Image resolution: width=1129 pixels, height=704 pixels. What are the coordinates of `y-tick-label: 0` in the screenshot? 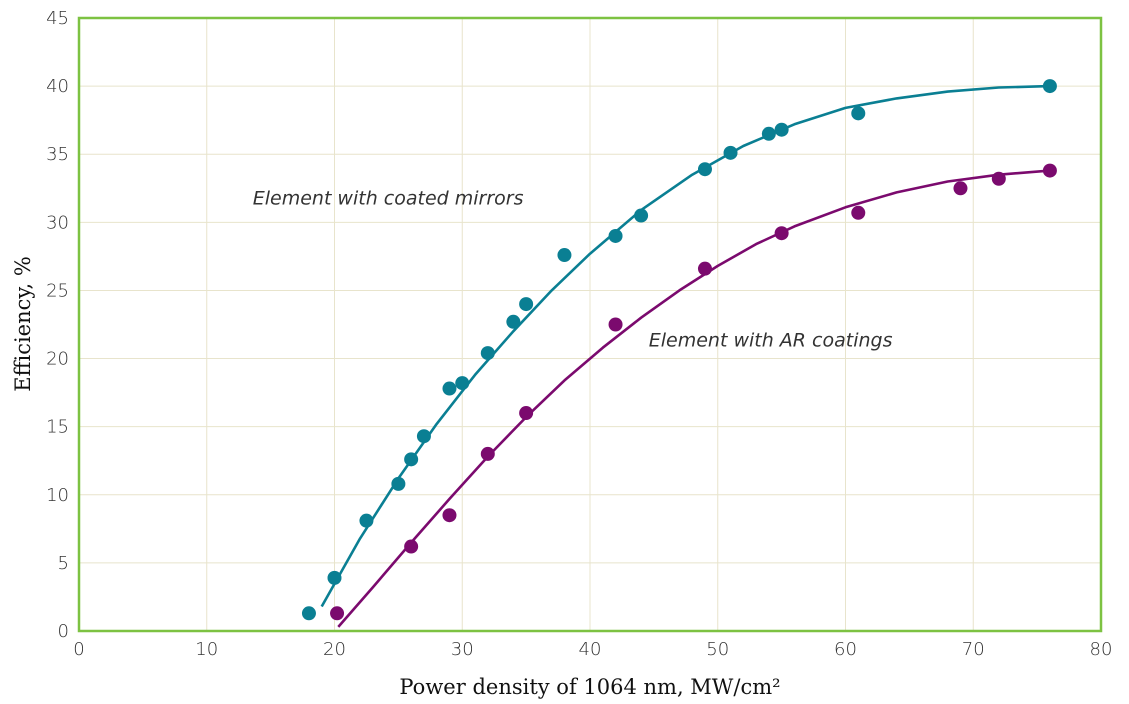 It's located at (63, 631).